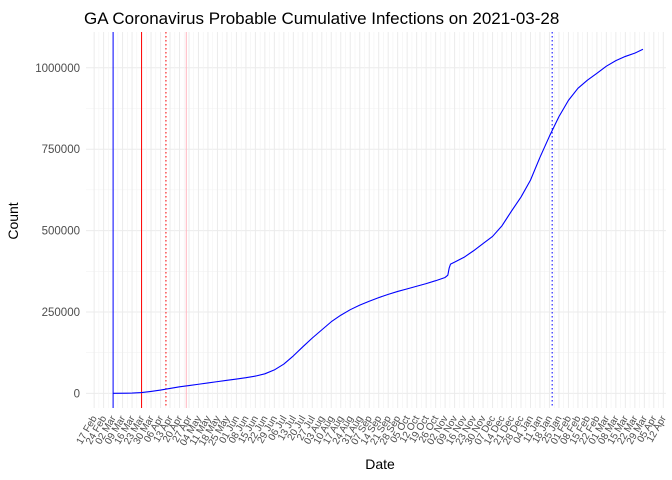  Describe the element at coordinates (77, 394) in the screenshot. I see `y-tick-label: 0` at that location.